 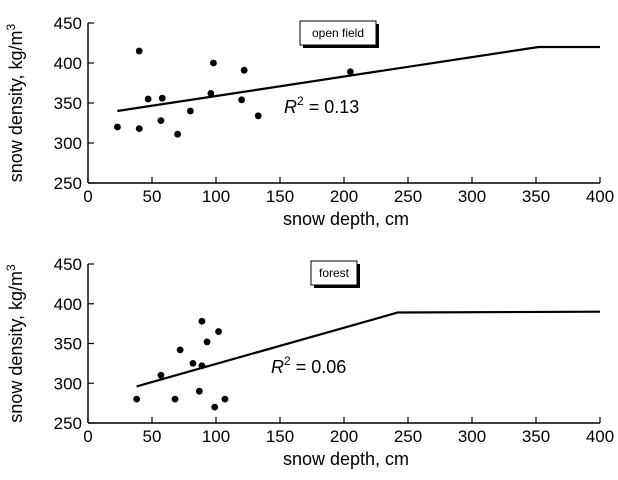 I want to click on legend-label: forest, so click(x=334, y=273).